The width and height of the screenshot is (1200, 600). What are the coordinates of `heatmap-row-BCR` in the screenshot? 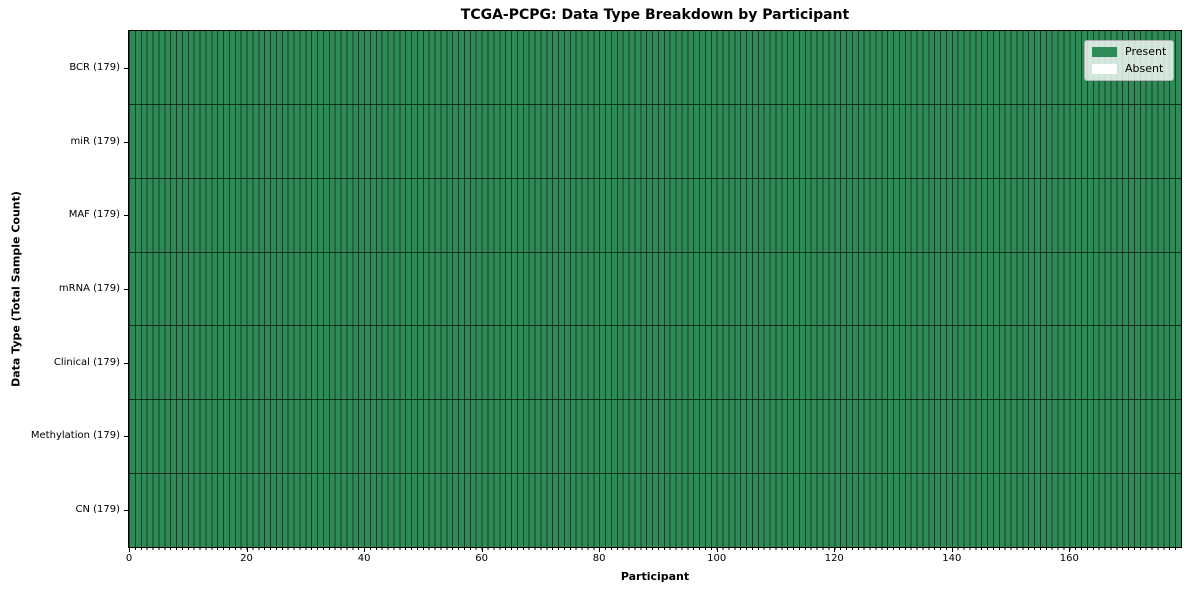 It's located at (655, 67).